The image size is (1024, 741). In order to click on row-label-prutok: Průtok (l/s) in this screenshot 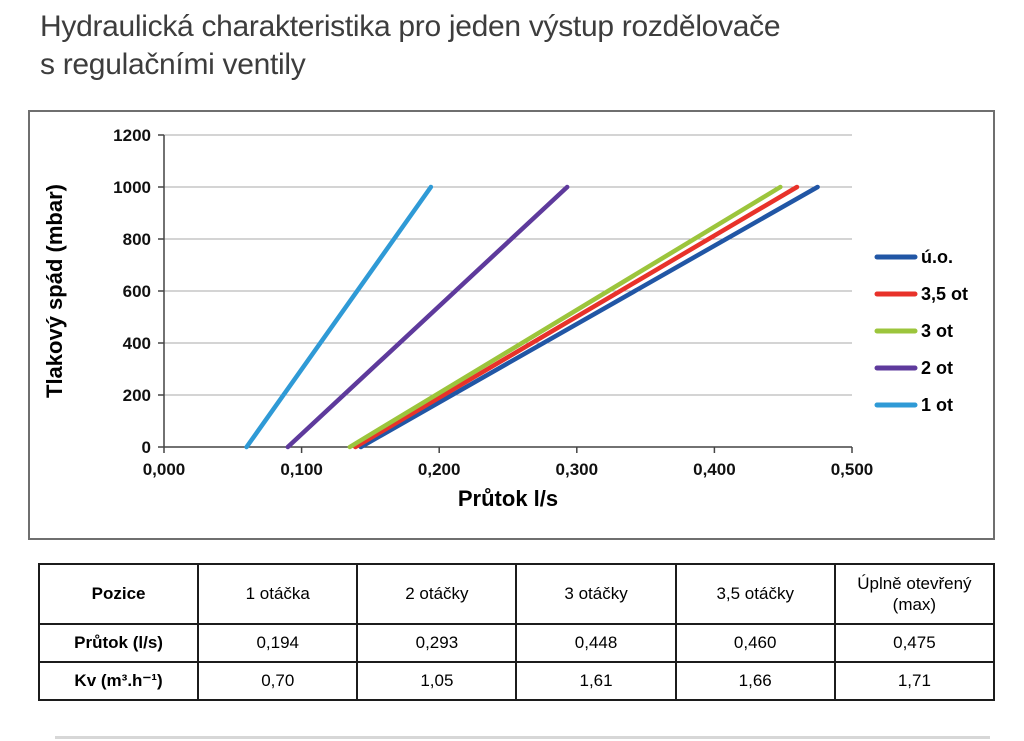, I will do `click(118, 643)`.